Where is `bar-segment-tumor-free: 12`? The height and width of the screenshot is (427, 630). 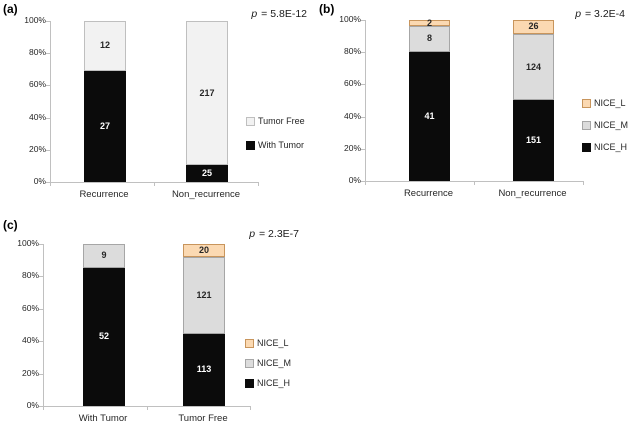
bar-segment-tumor-free: 12 is located at coordinates (105, 46).